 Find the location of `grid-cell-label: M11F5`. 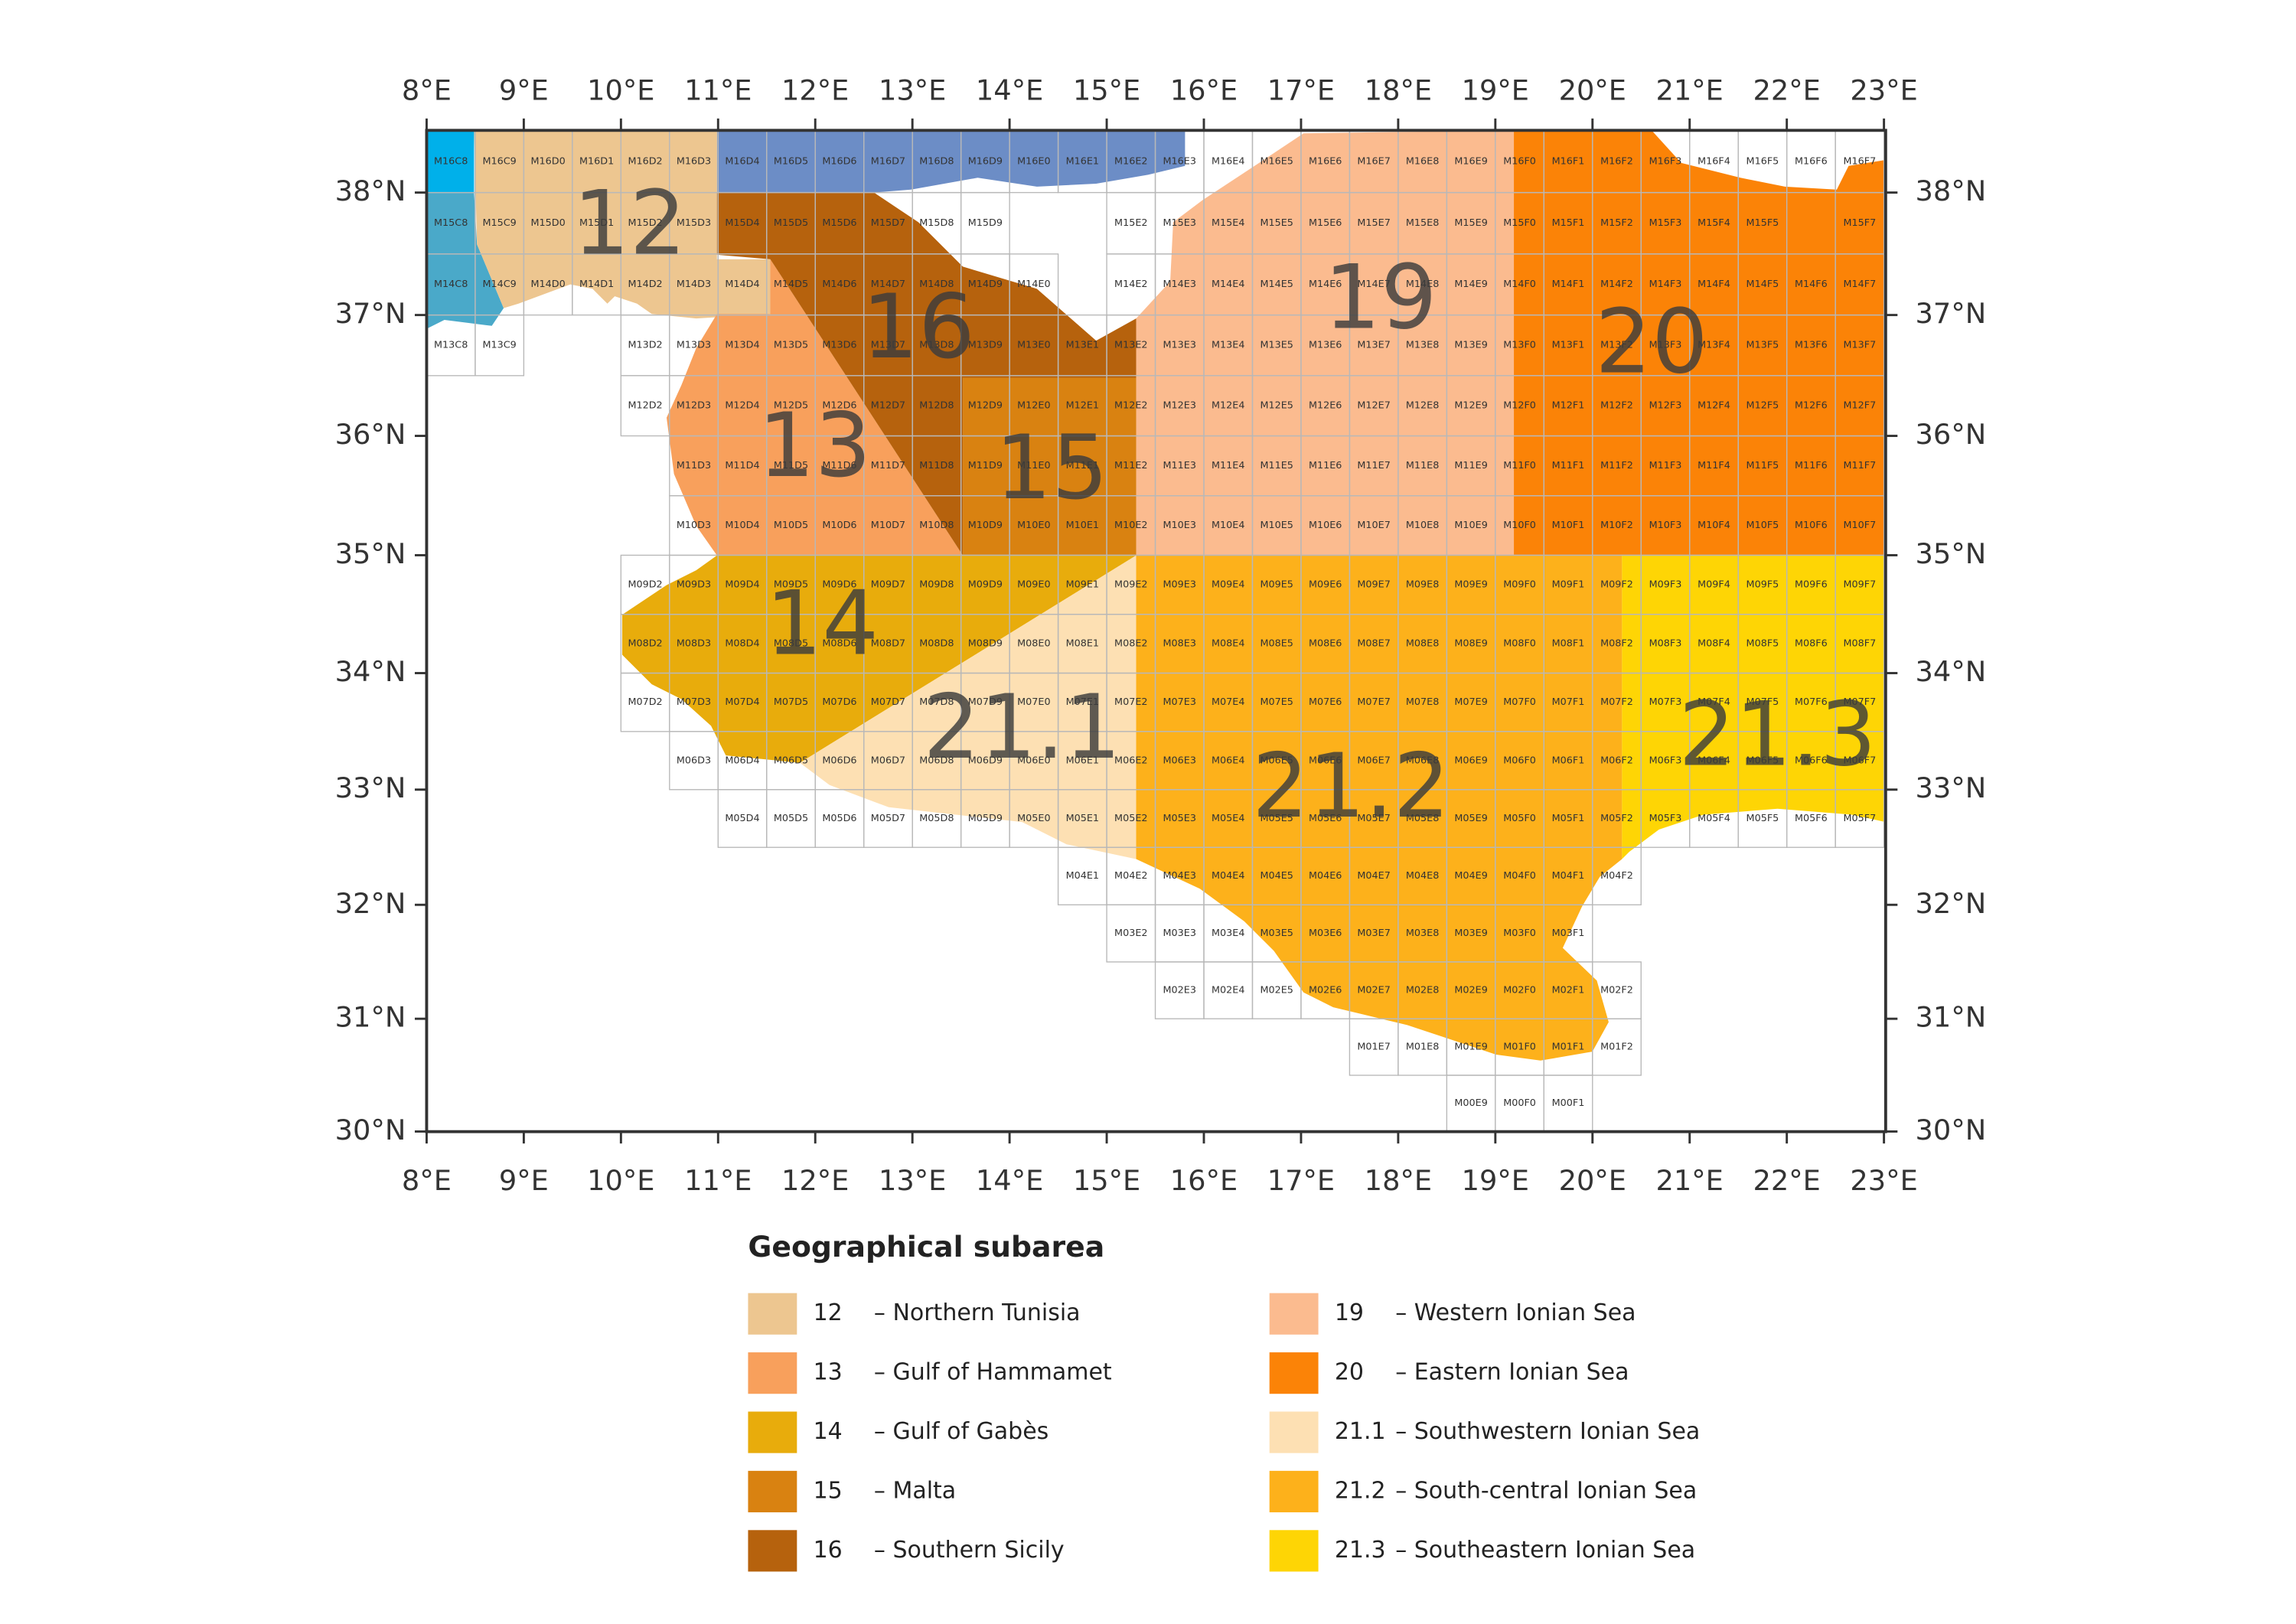

grid-cell-label: M11F5 is located at coordinates (1762, 465).